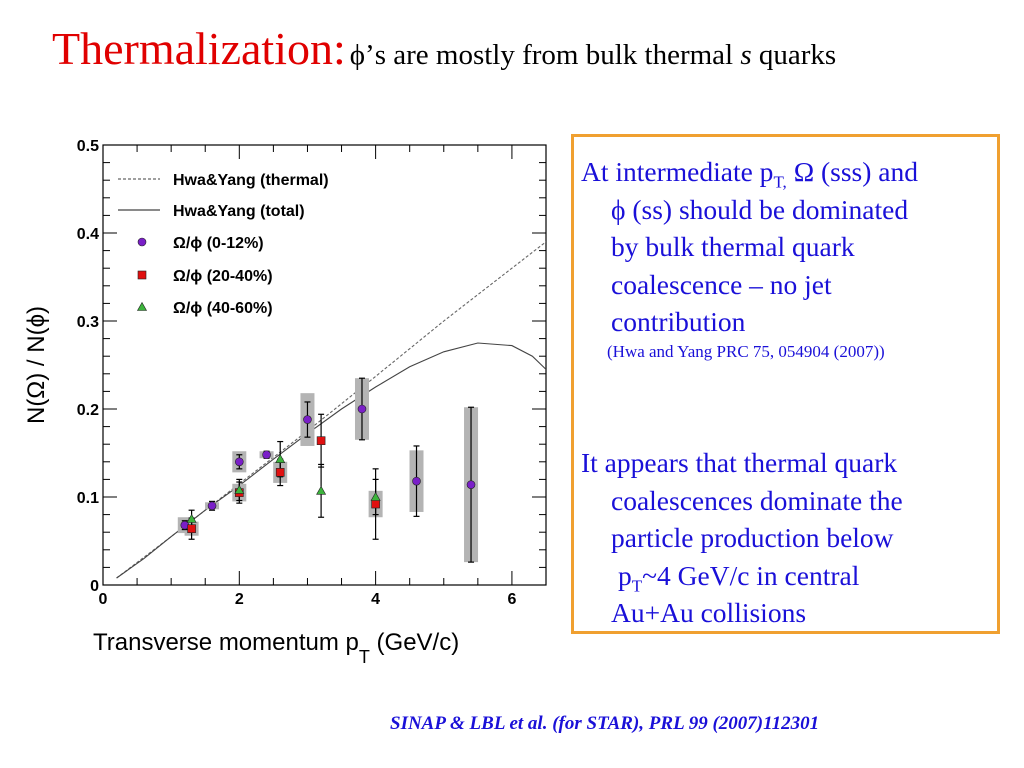 The height and width of the screenshot is (768, 1024). What do you see at coordinates (94, 586) in the screenshot?
I see `y-tick-label: 0` at bounding box center [94, 586].